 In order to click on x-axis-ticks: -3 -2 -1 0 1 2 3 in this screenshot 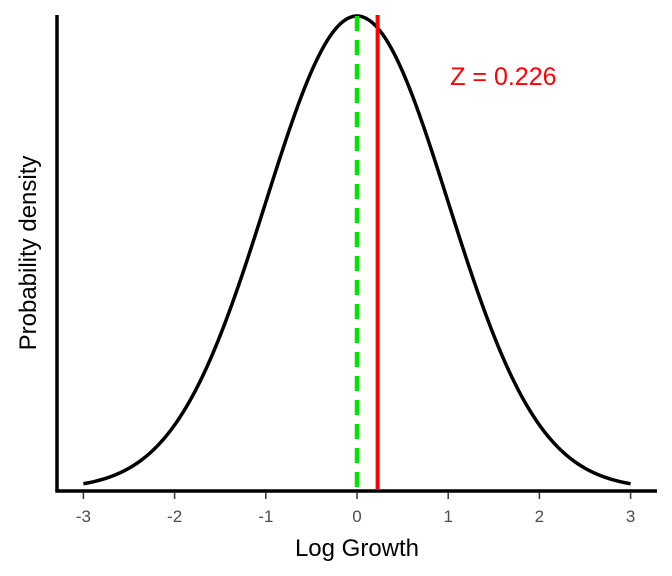, I will do `click(355, 509)`.